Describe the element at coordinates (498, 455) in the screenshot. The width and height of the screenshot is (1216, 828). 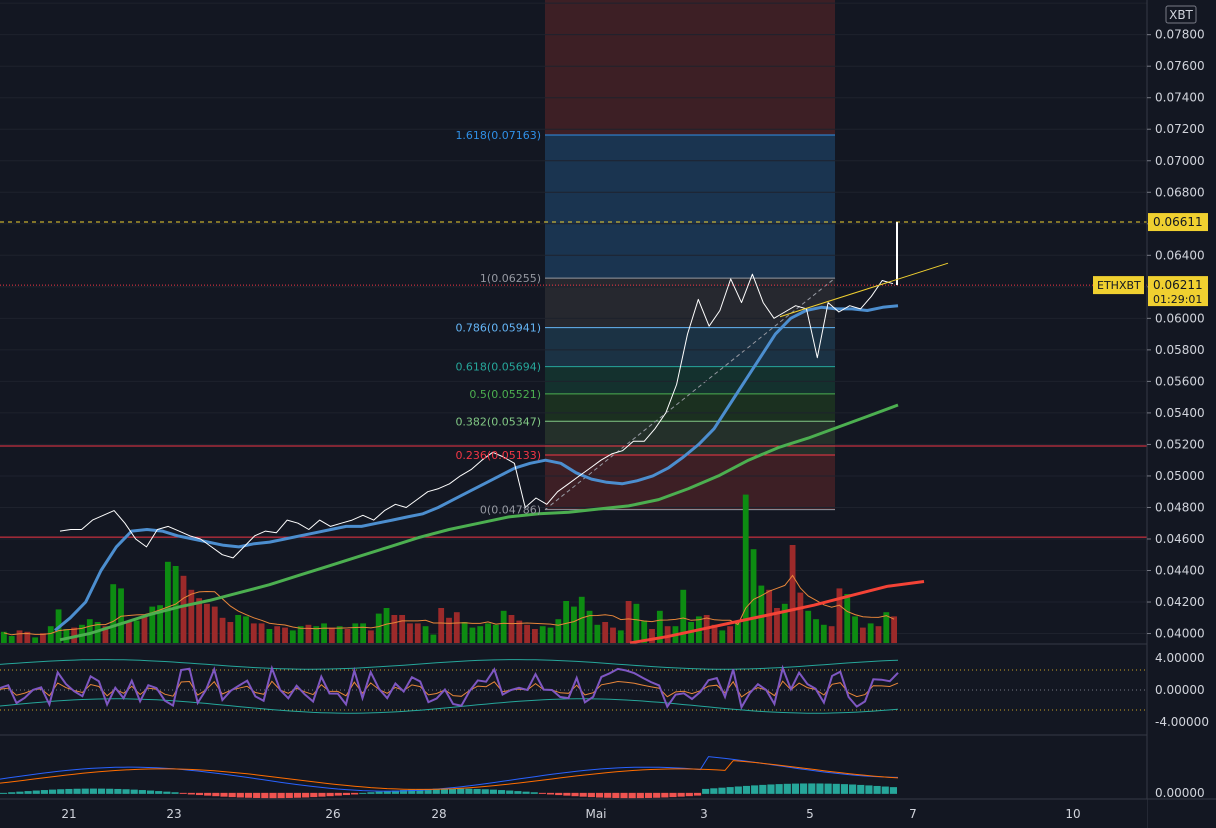
I see `fib-label: 0.236(0.05133)` at that location.